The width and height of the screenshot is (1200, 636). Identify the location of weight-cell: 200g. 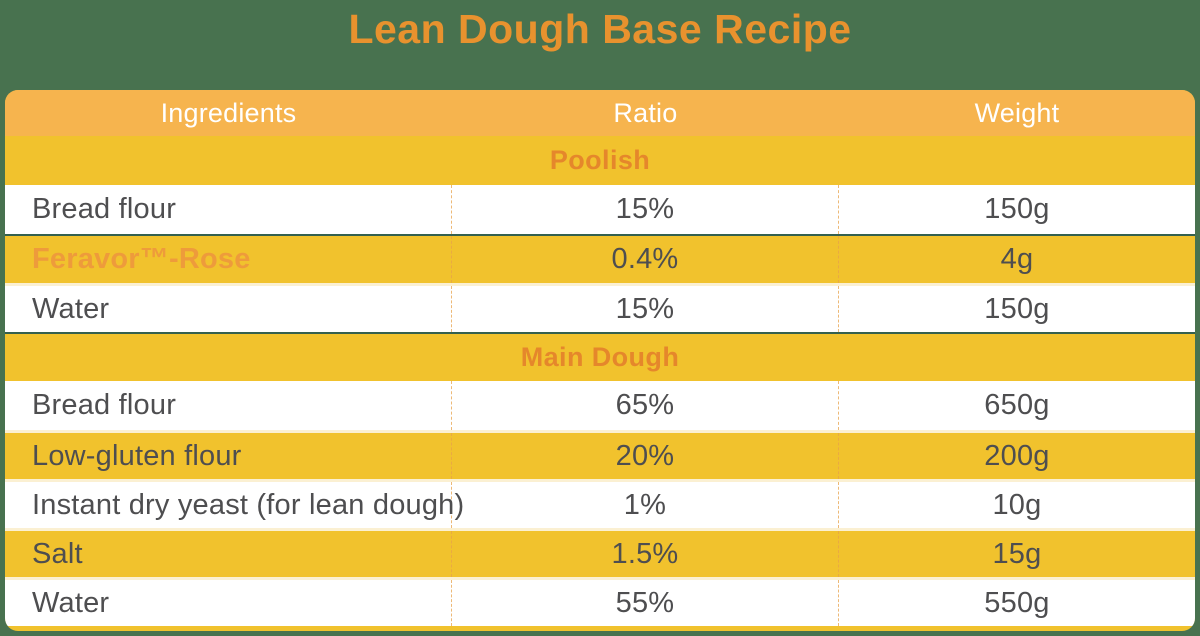
(1017, 455).